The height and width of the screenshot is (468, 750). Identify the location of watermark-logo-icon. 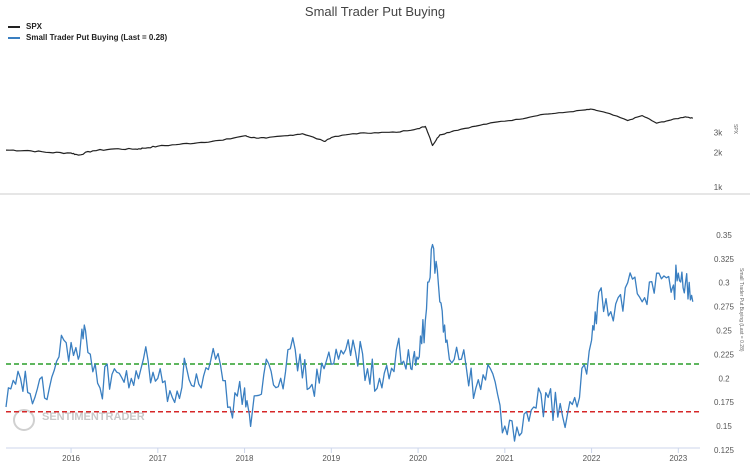
(24, 420).